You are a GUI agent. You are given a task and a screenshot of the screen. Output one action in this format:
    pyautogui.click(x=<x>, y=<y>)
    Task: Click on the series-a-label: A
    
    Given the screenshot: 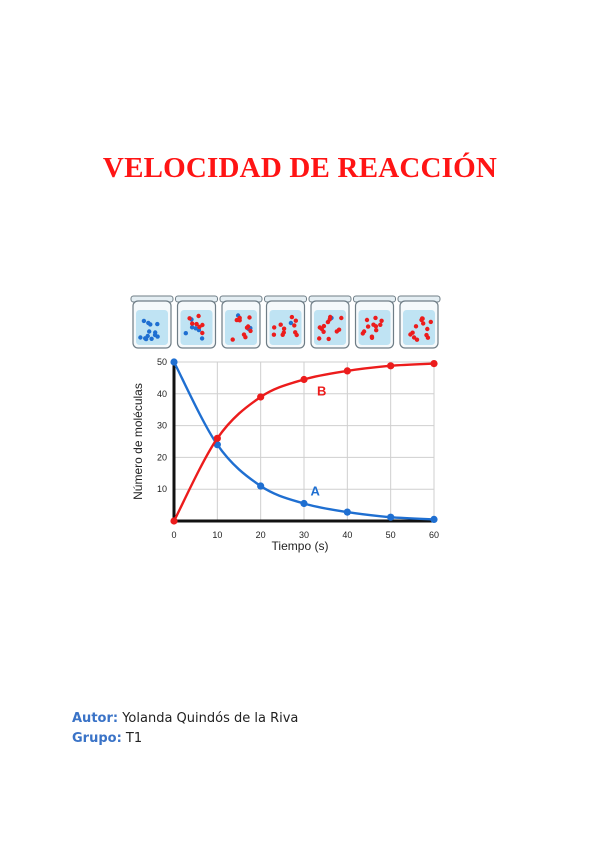 What is the action you would take?
    pyautogui.click(x=316, y=491)
    